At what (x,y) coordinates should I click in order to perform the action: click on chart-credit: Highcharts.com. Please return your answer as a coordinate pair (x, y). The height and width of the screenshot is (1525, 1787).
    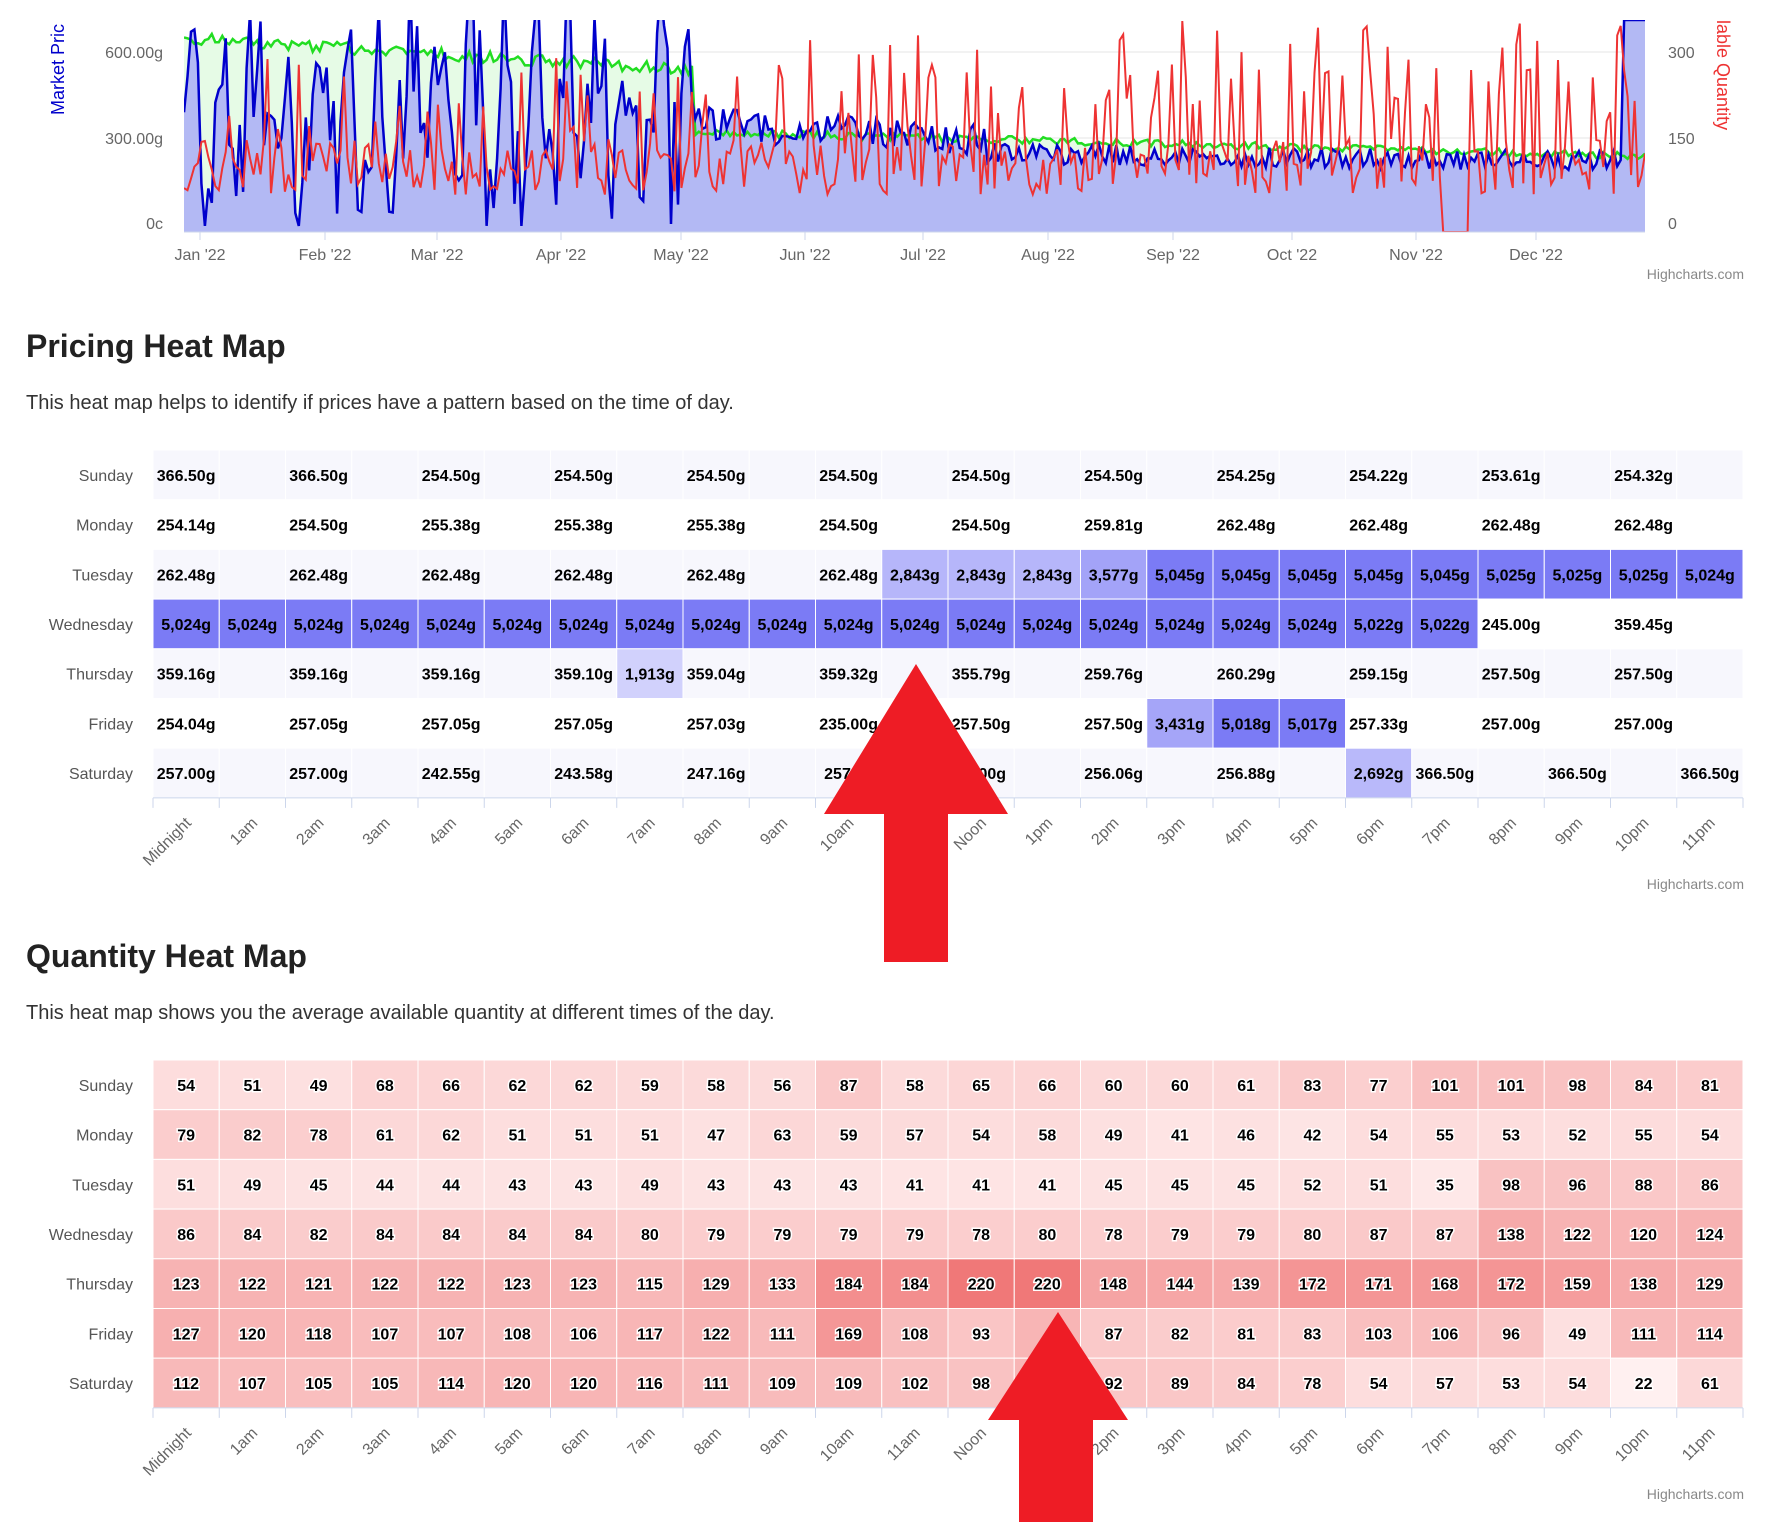
    Looking at the image, I should click on (1695, 274).